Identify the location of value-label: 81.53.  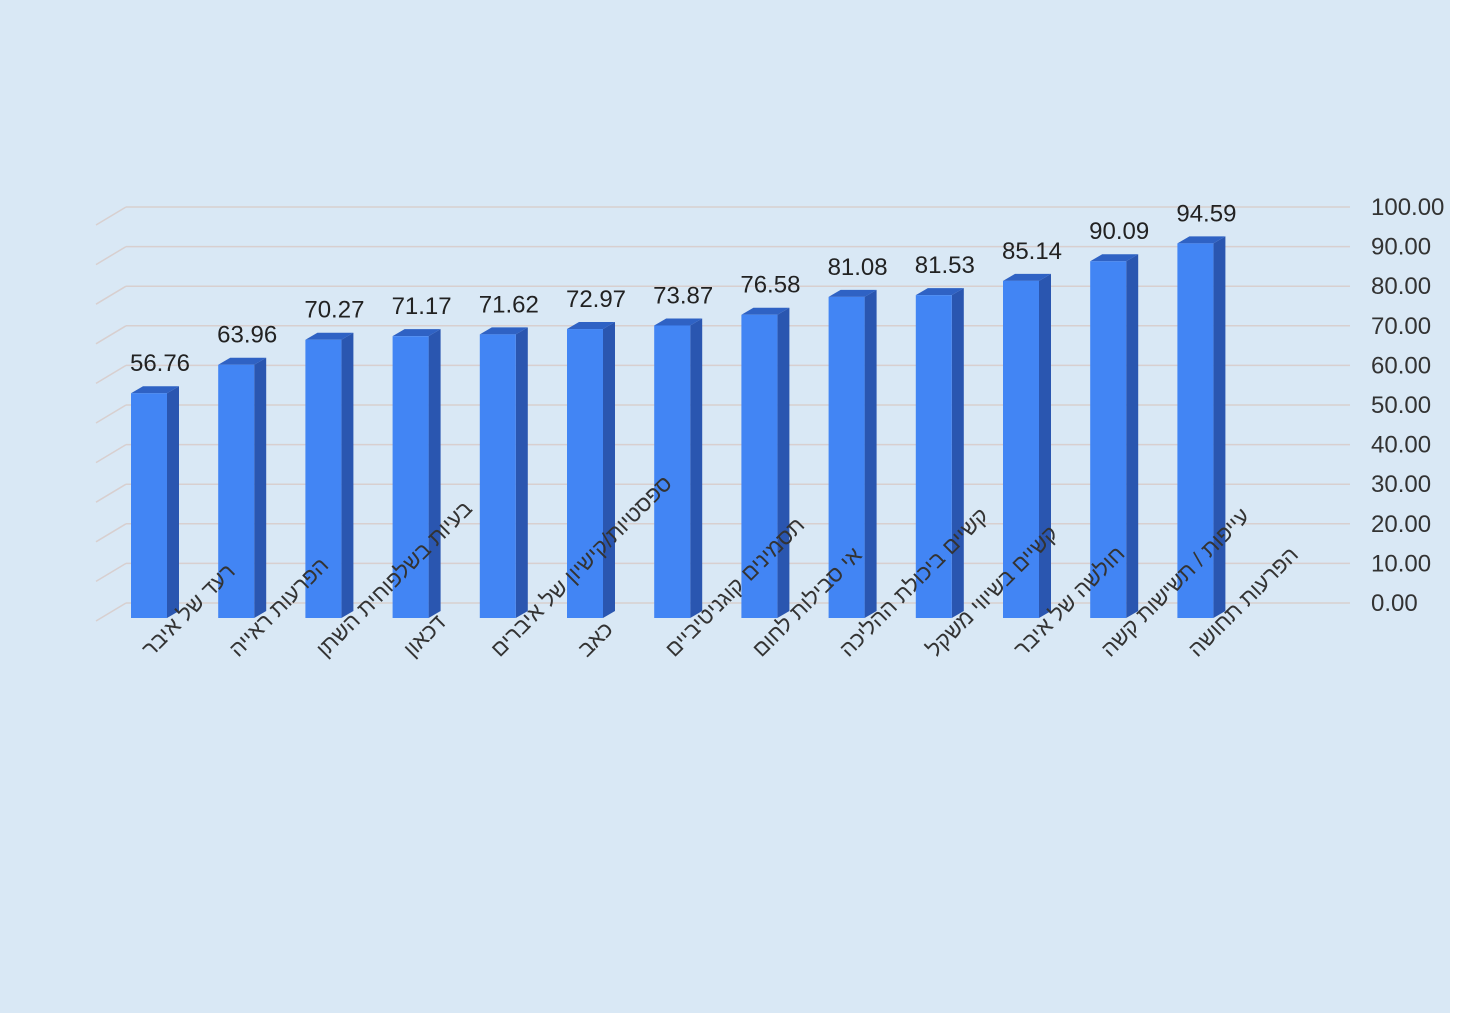
(945, 265).